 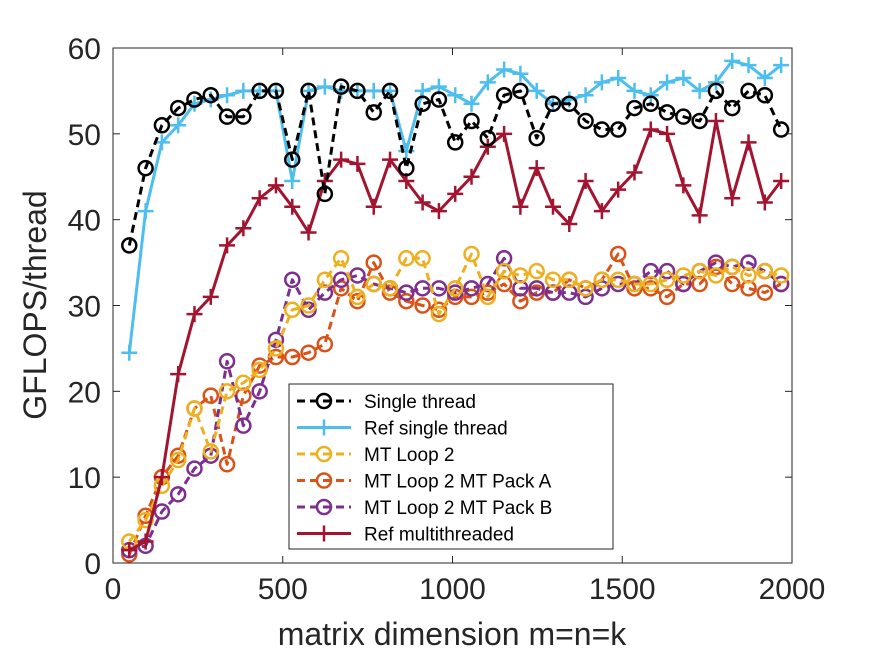 I want to click on legend-label: MT Loop 2 MT Pack A, so click(x=458, y=482).